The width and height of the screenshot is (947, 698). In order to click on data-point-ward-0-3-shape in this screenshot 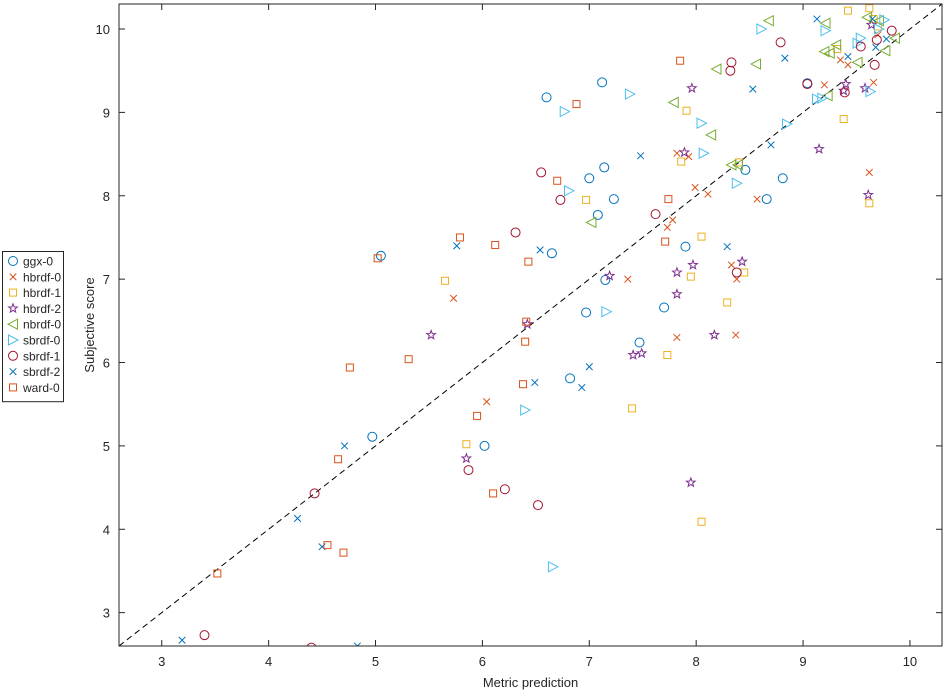, I will do `click(343, 552)`.